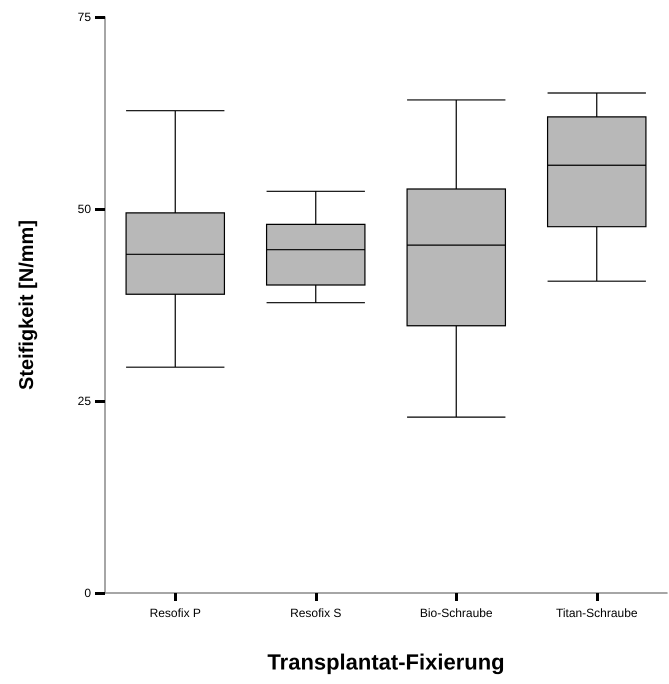 The width and height of the screenshot is (669, 684). What do you see at coordinates (85, 209) in the screenshot?
I see `y-tick-label: 50` at bounding box center [85, 209].